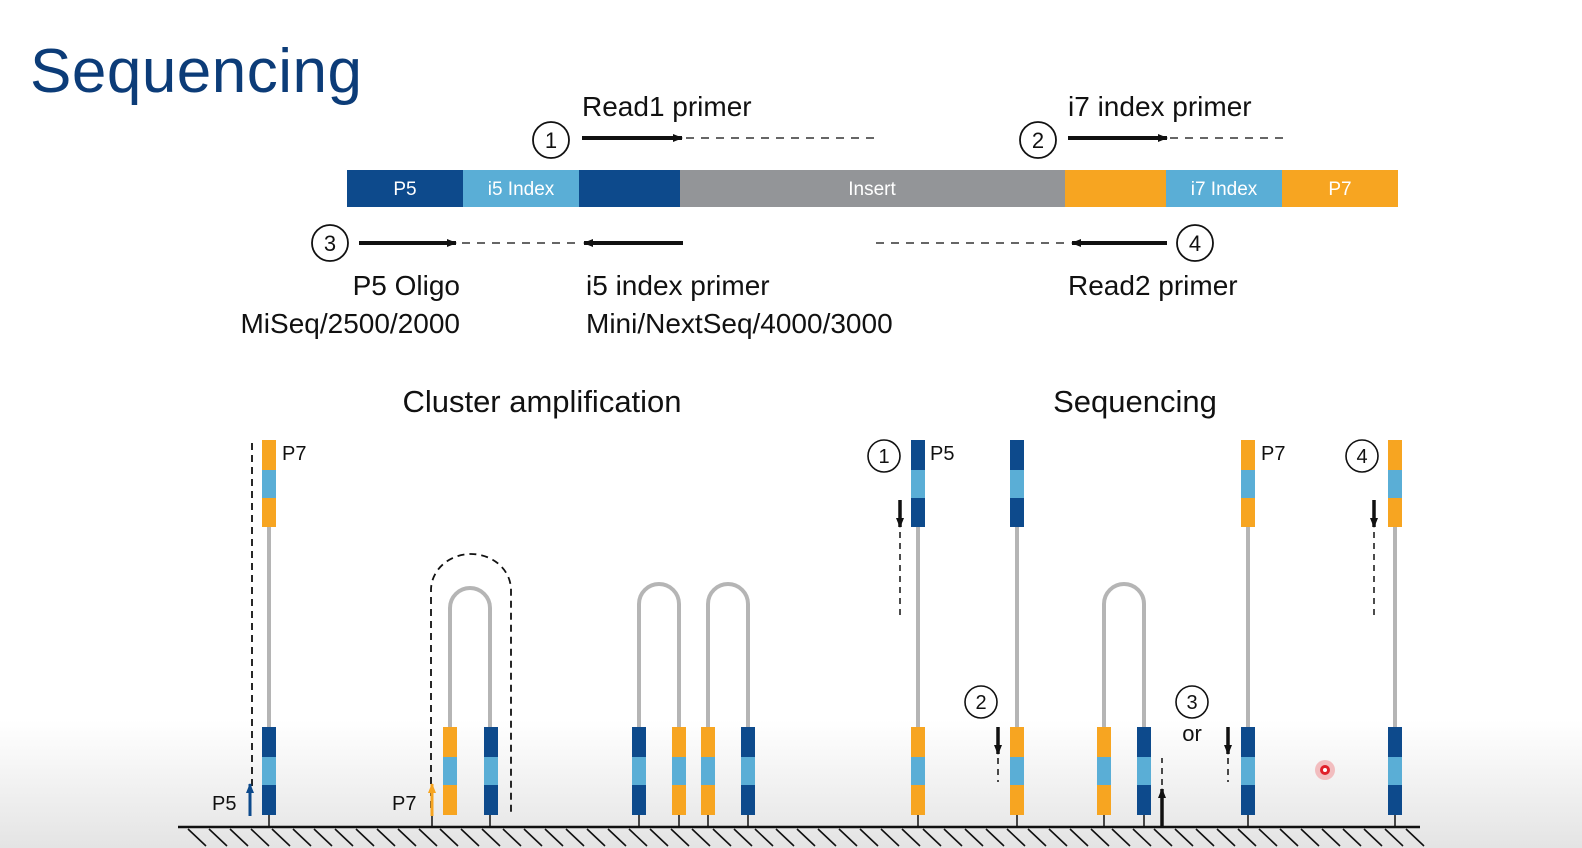 This screenshot has width=1582, height=848. I want to click on p5-oligo-instruments: MiSeq/2500/2000, so click(350, 323).